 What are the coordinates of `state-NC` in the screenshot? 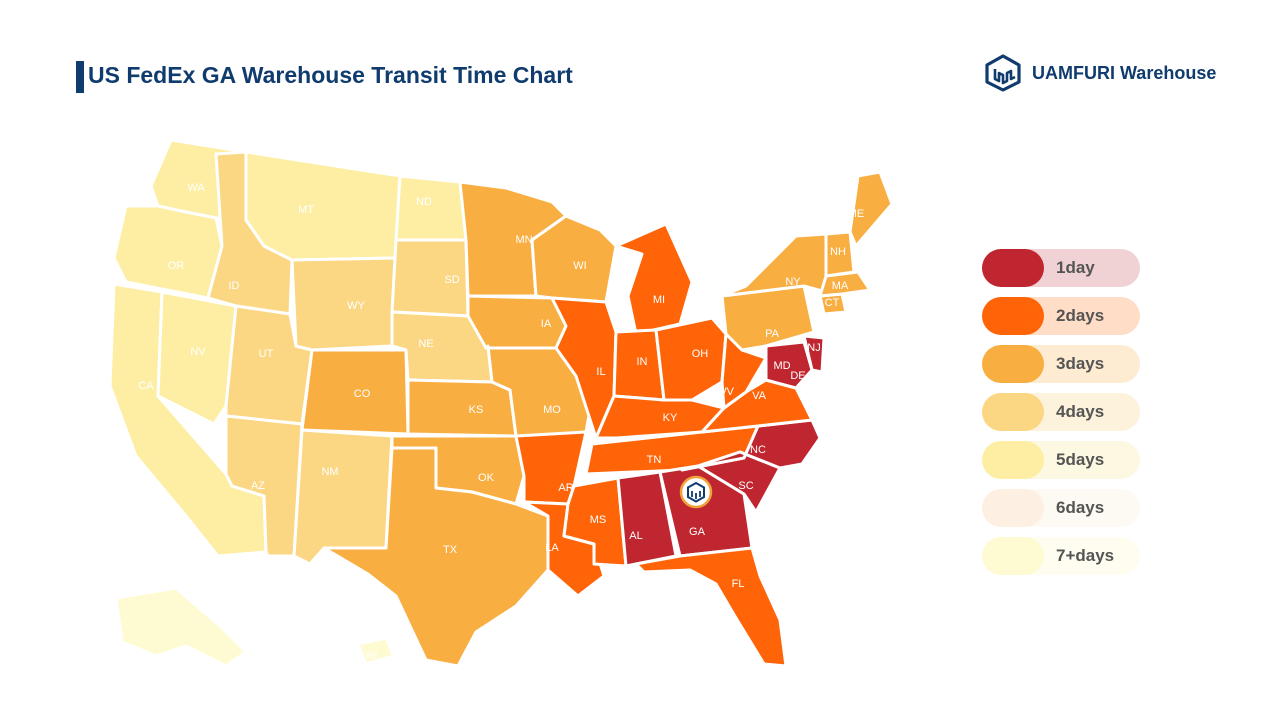 It's located at (751, 445).